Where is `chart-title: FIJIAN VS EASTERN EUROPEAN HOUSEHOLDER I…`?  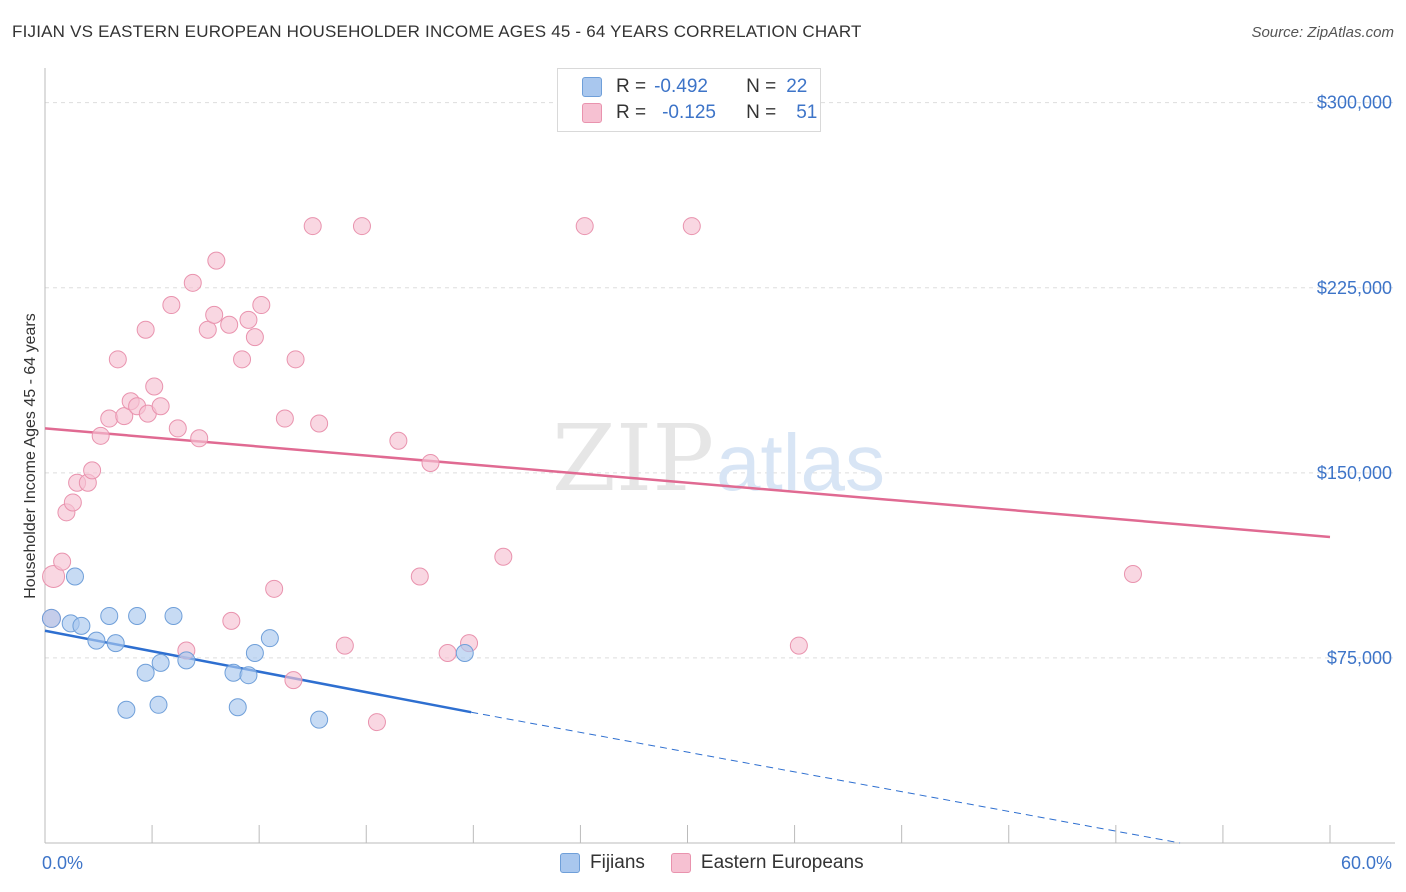 chart-title: FIJIAN VS EASTERN EUROPEAN HOUSEHOLDER I… is located at coordinates (437, 31).